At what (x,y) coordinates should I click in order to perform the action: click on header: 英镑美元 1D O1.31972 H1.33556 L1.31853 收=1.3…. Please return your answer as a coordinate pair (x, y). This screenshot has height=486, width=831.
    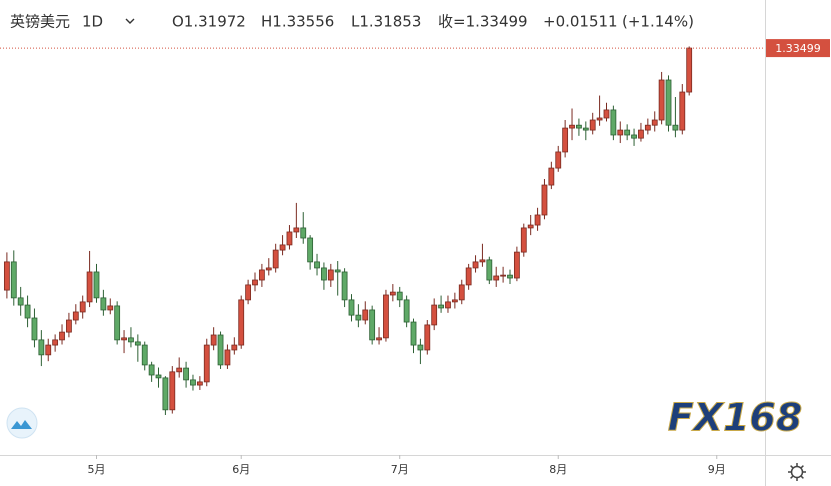
    Looking at the image, I should click on (352, 22).